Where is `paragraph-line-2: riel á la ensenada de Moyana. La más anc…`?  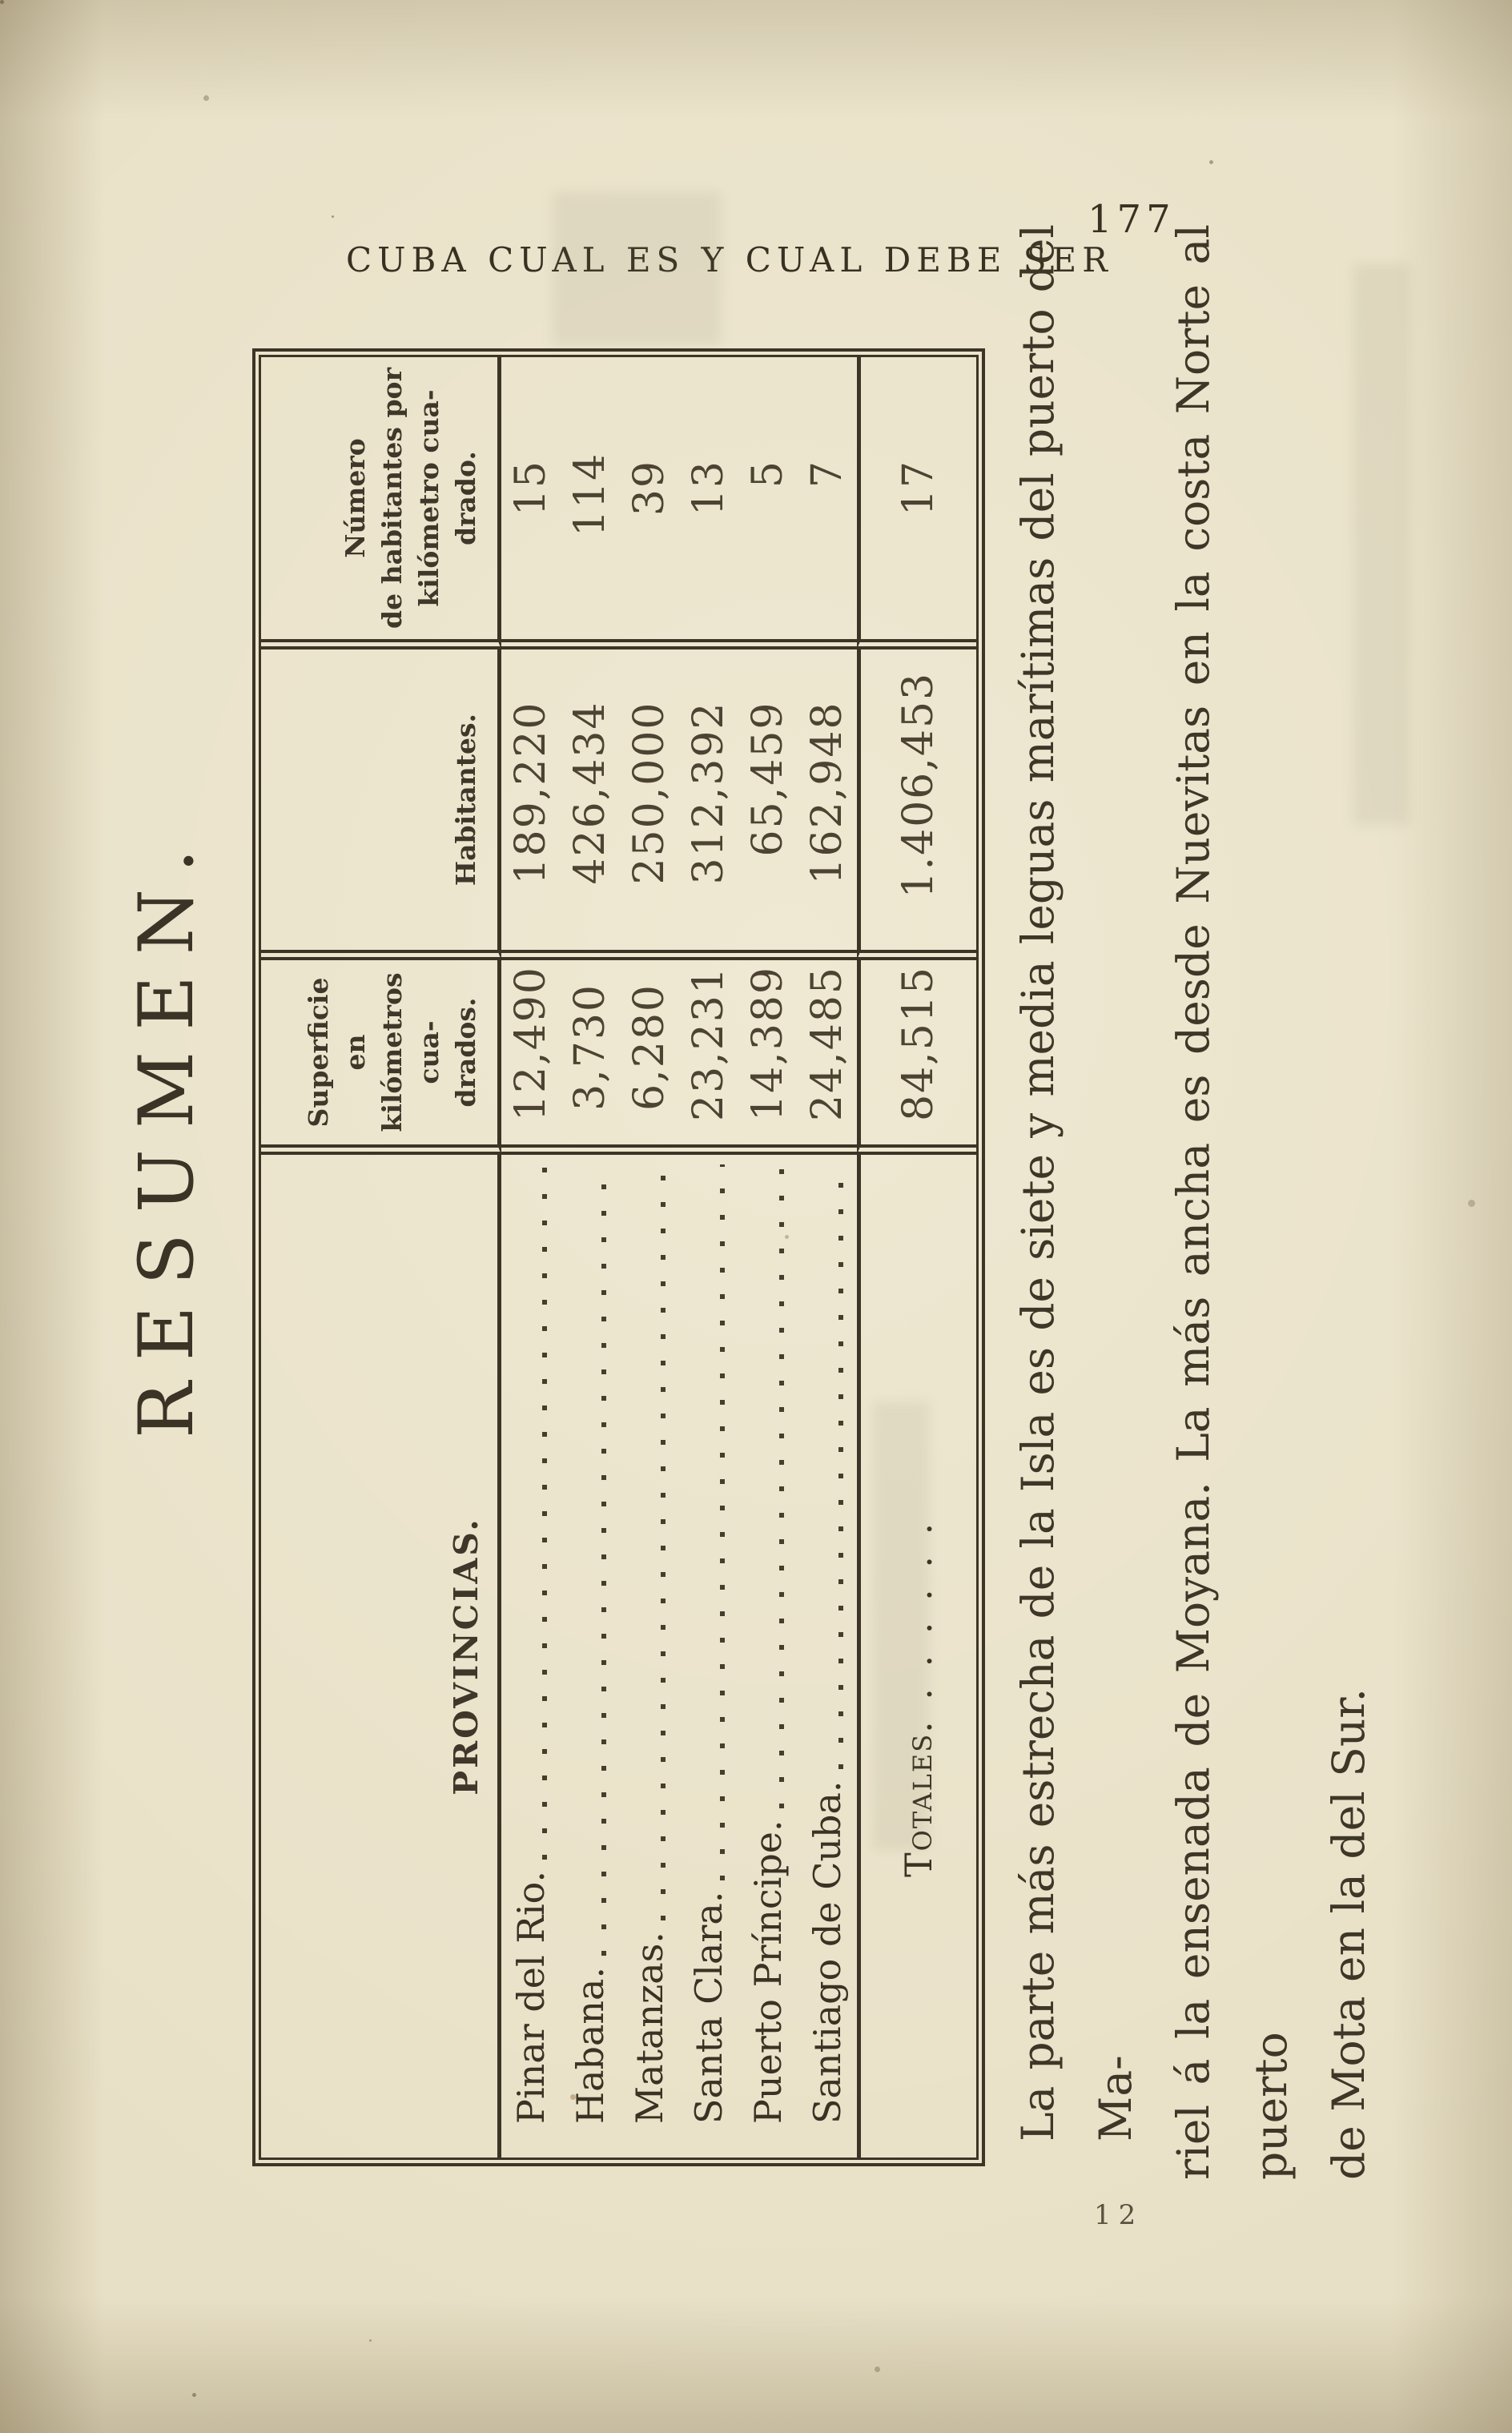
paragraph-line-2: riel á la ensenada de Moyana. La más anc… is located at coordinates (1232, 1202).